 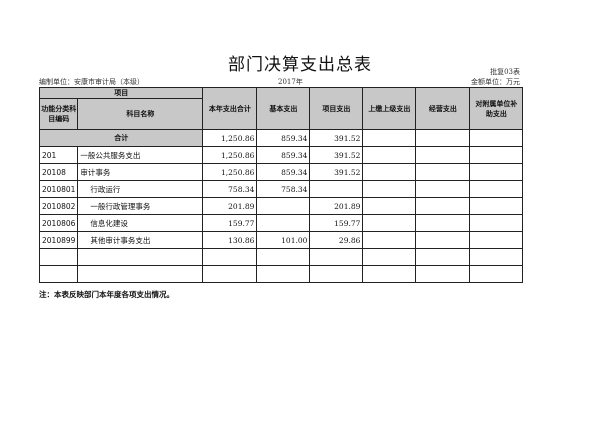 I want to click on code-cell: 20108, so click(x=58, y=172).